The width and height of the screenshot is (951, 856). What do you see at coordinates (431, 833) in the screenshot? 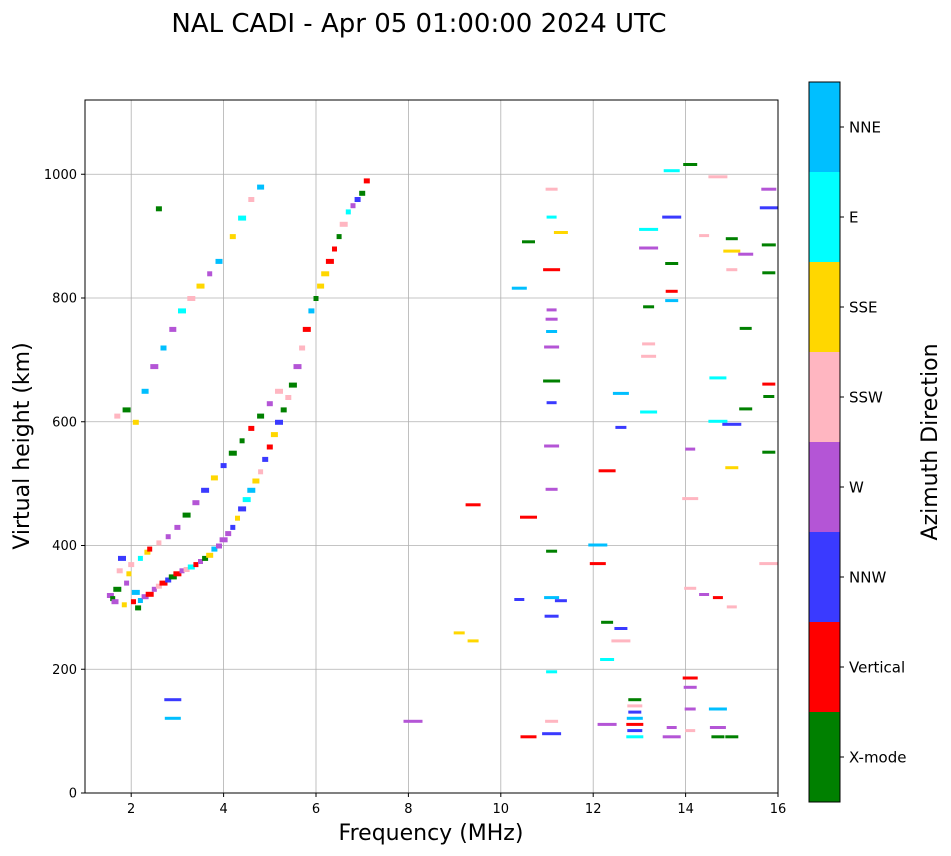
I see `x-axis-label: Frequency (MHz)` at bounding box center [431, 833].